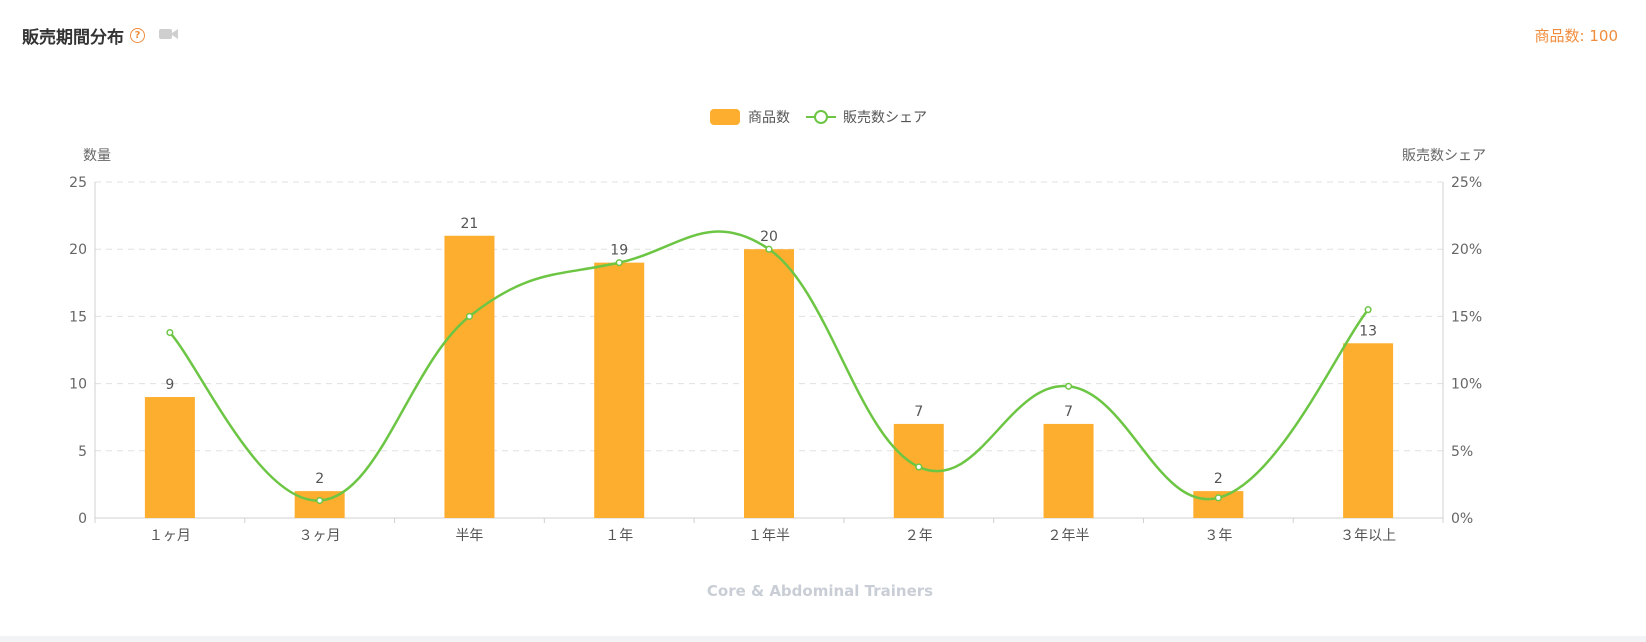 This screenshot has height=642, width=1646. I want to click on legend-bar-swatch, so click(725, 117).